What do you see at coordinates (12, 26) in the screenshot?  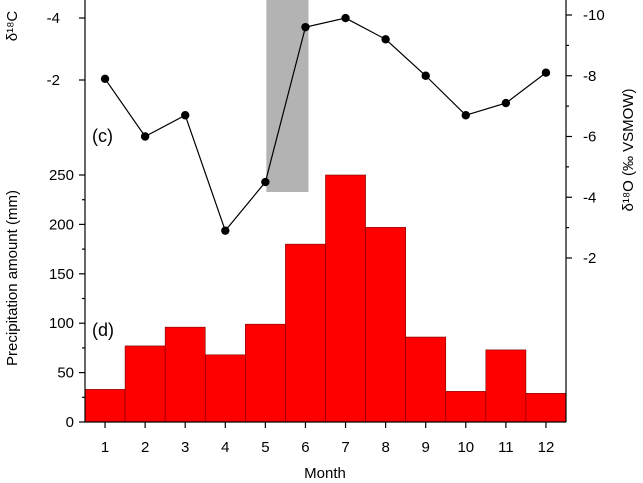 I see `y-axis-label-top-left: δ¹⁸C` at bounding box center [12, 26].